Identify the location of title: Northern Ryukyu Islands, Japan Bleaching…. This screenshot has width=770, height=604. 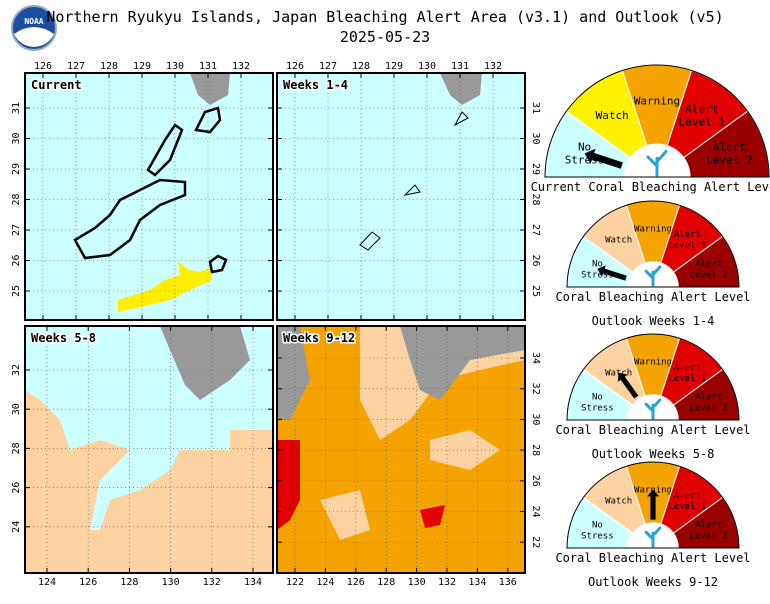
(384, 17).